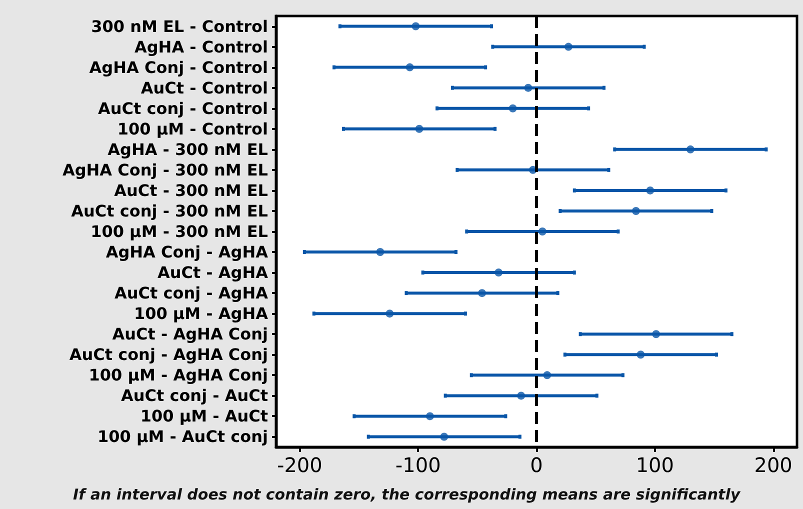 This screenshot has height=509, width=803. What do you see at coordinates (418, 465) in the screenshot?
I see `x-tick-label: -100` at bounding box center [418, 465].